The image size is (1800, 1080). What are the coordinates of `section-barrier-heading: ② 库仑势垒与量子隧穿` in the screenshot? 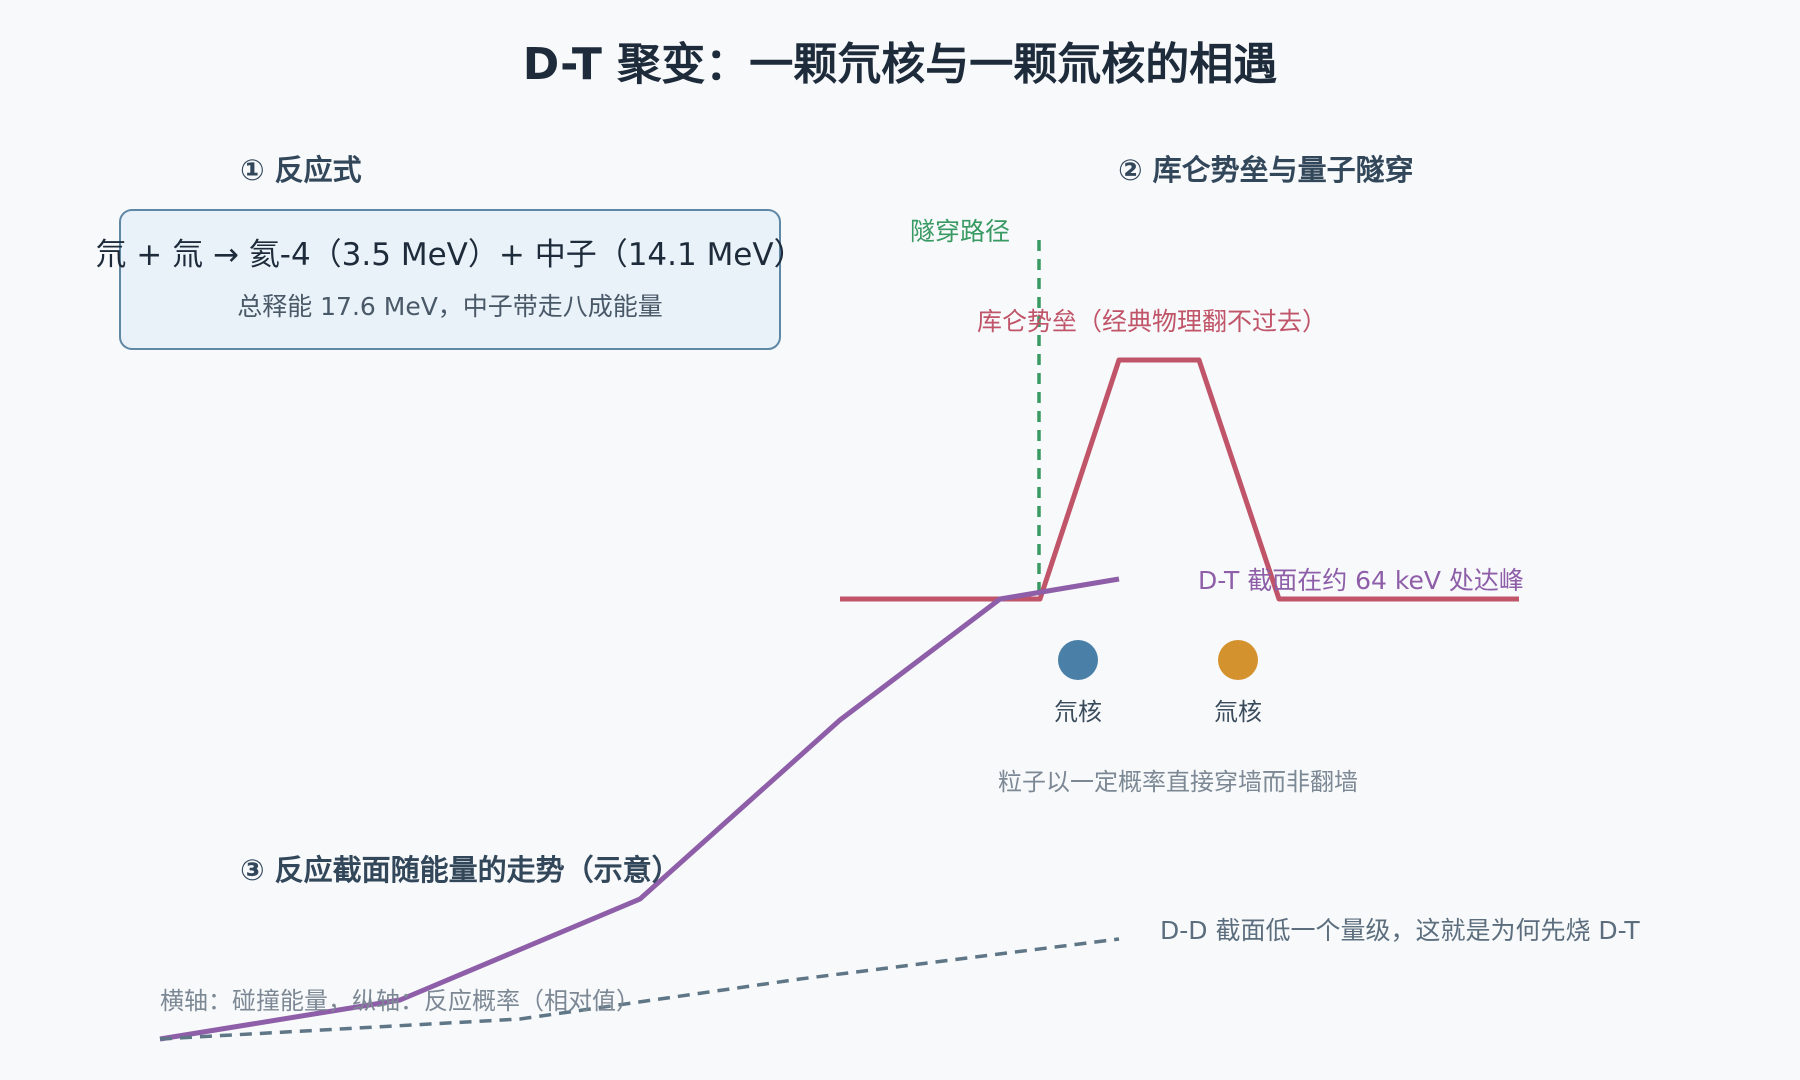 It's located at (1266, 170).